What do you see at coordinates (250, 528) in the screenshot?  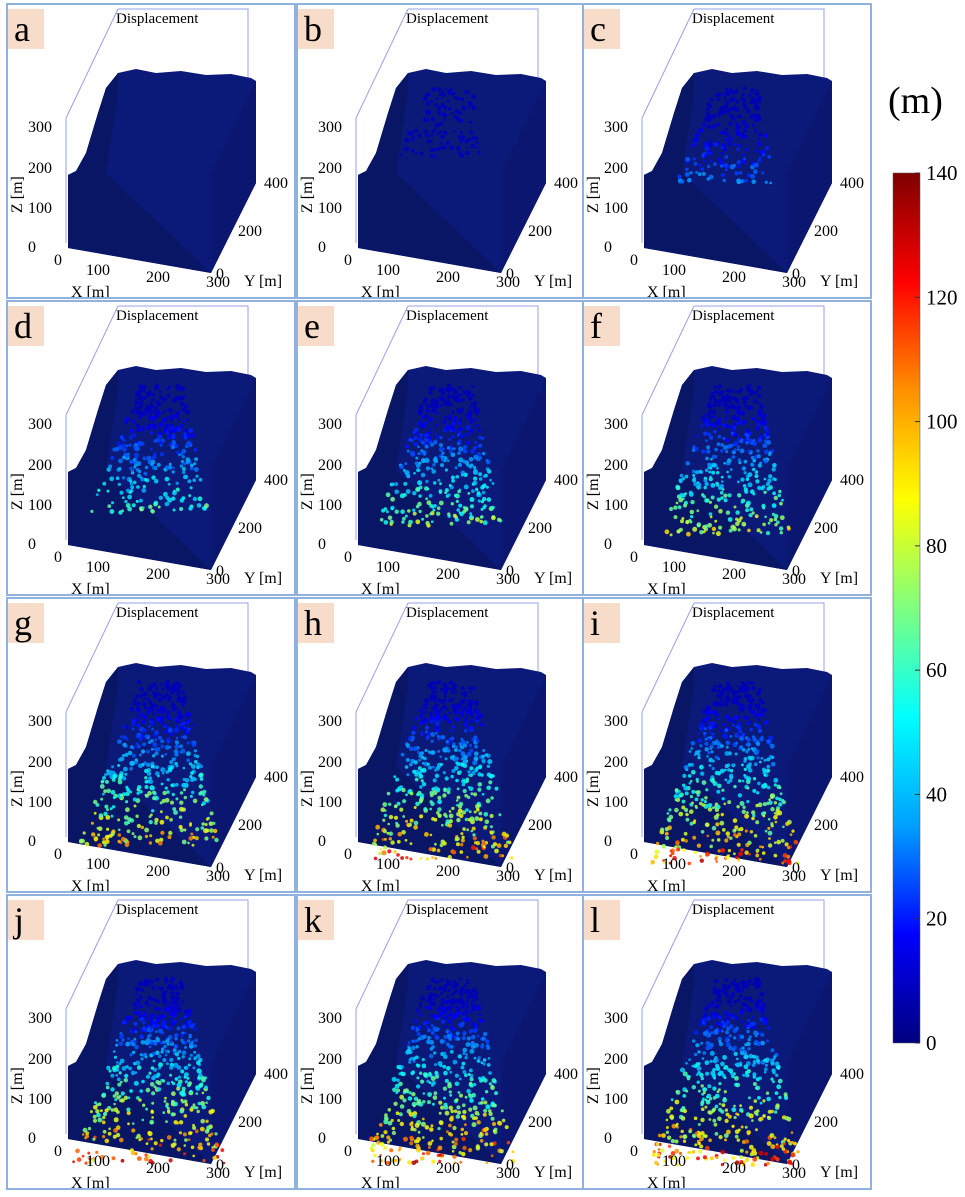 I see `y-tick-label: 200` at bounding box center [250, 528].